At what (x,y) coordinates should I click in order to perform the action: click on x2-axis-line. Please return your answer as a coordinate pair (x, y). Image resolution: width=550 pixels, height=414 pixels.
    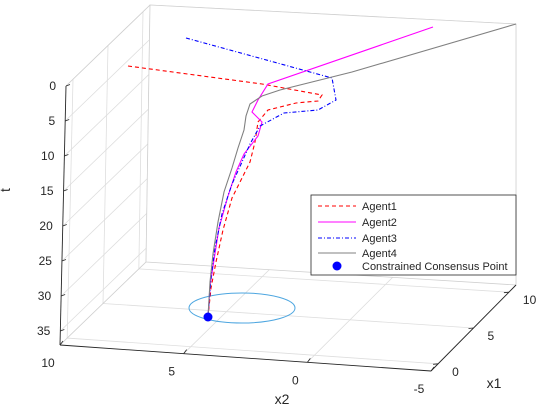
    Looking at the image, I should click on (245, 358).